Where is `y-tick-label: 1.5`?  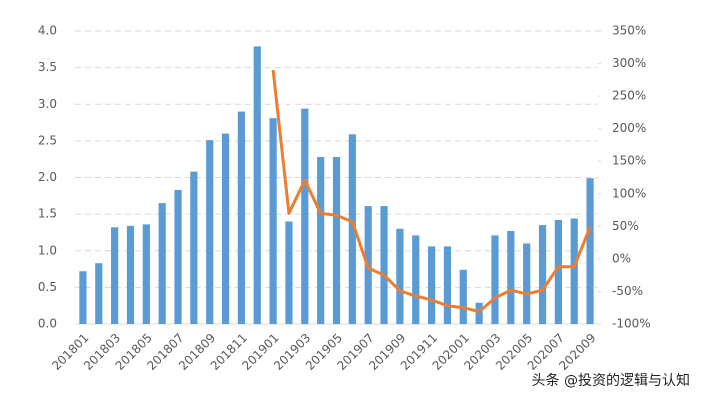
y-tick-label: 1.5 is located at coordinates (47, 214).